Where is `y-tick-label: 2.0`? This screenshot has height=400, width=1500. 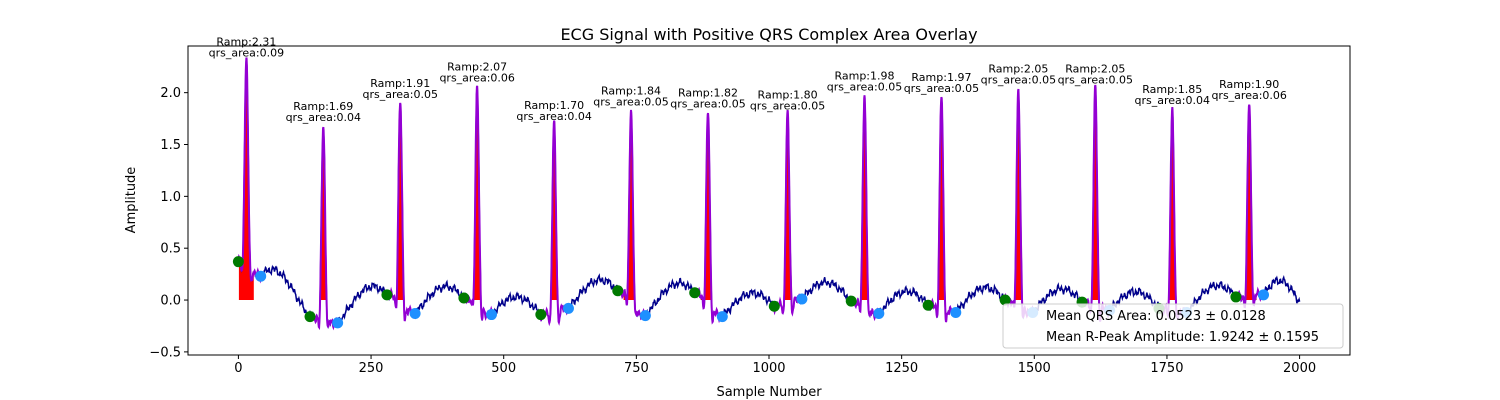
y-tick-label: 2.0 is located at coordinates (170, 93).